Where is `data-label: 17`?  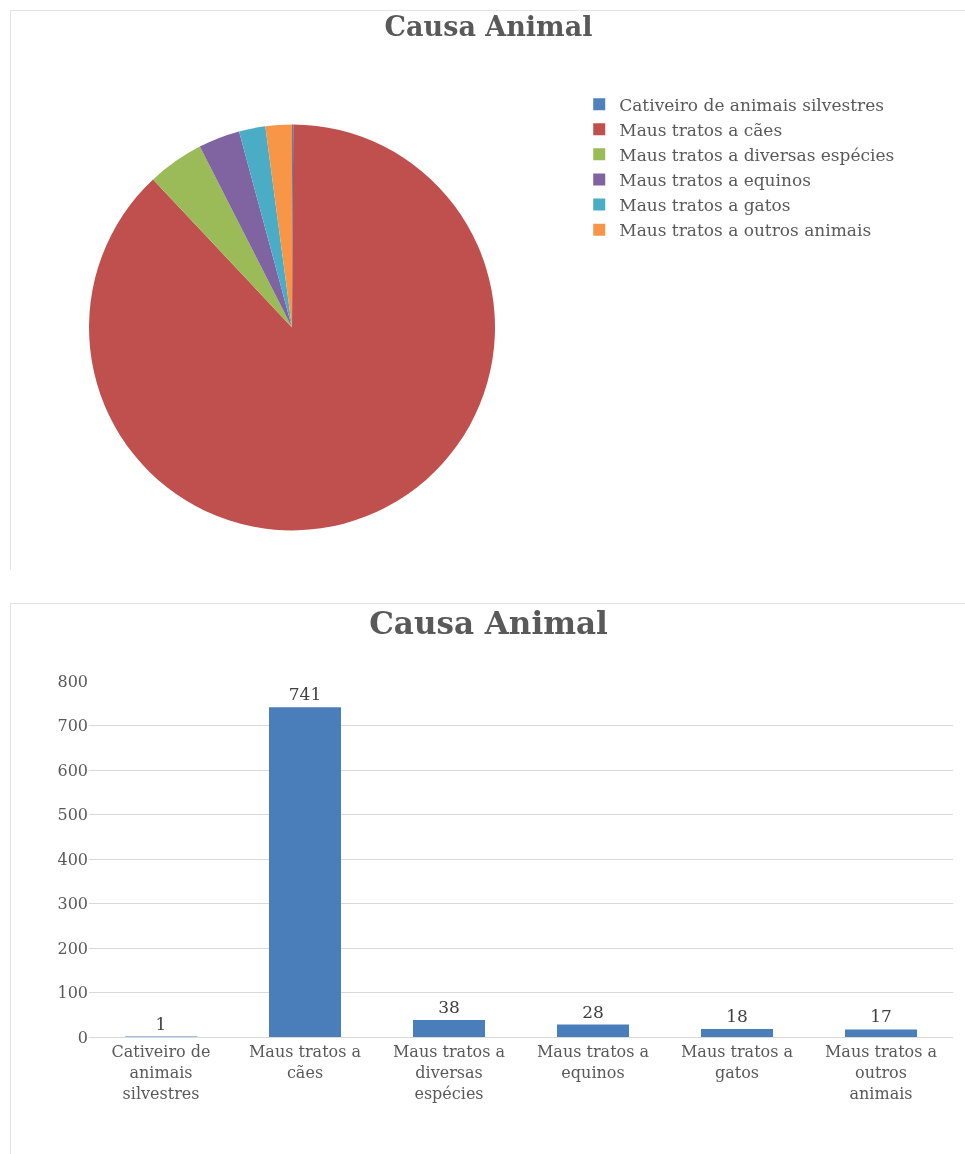
data-label: 17 is located at coordinates (881, 1016).